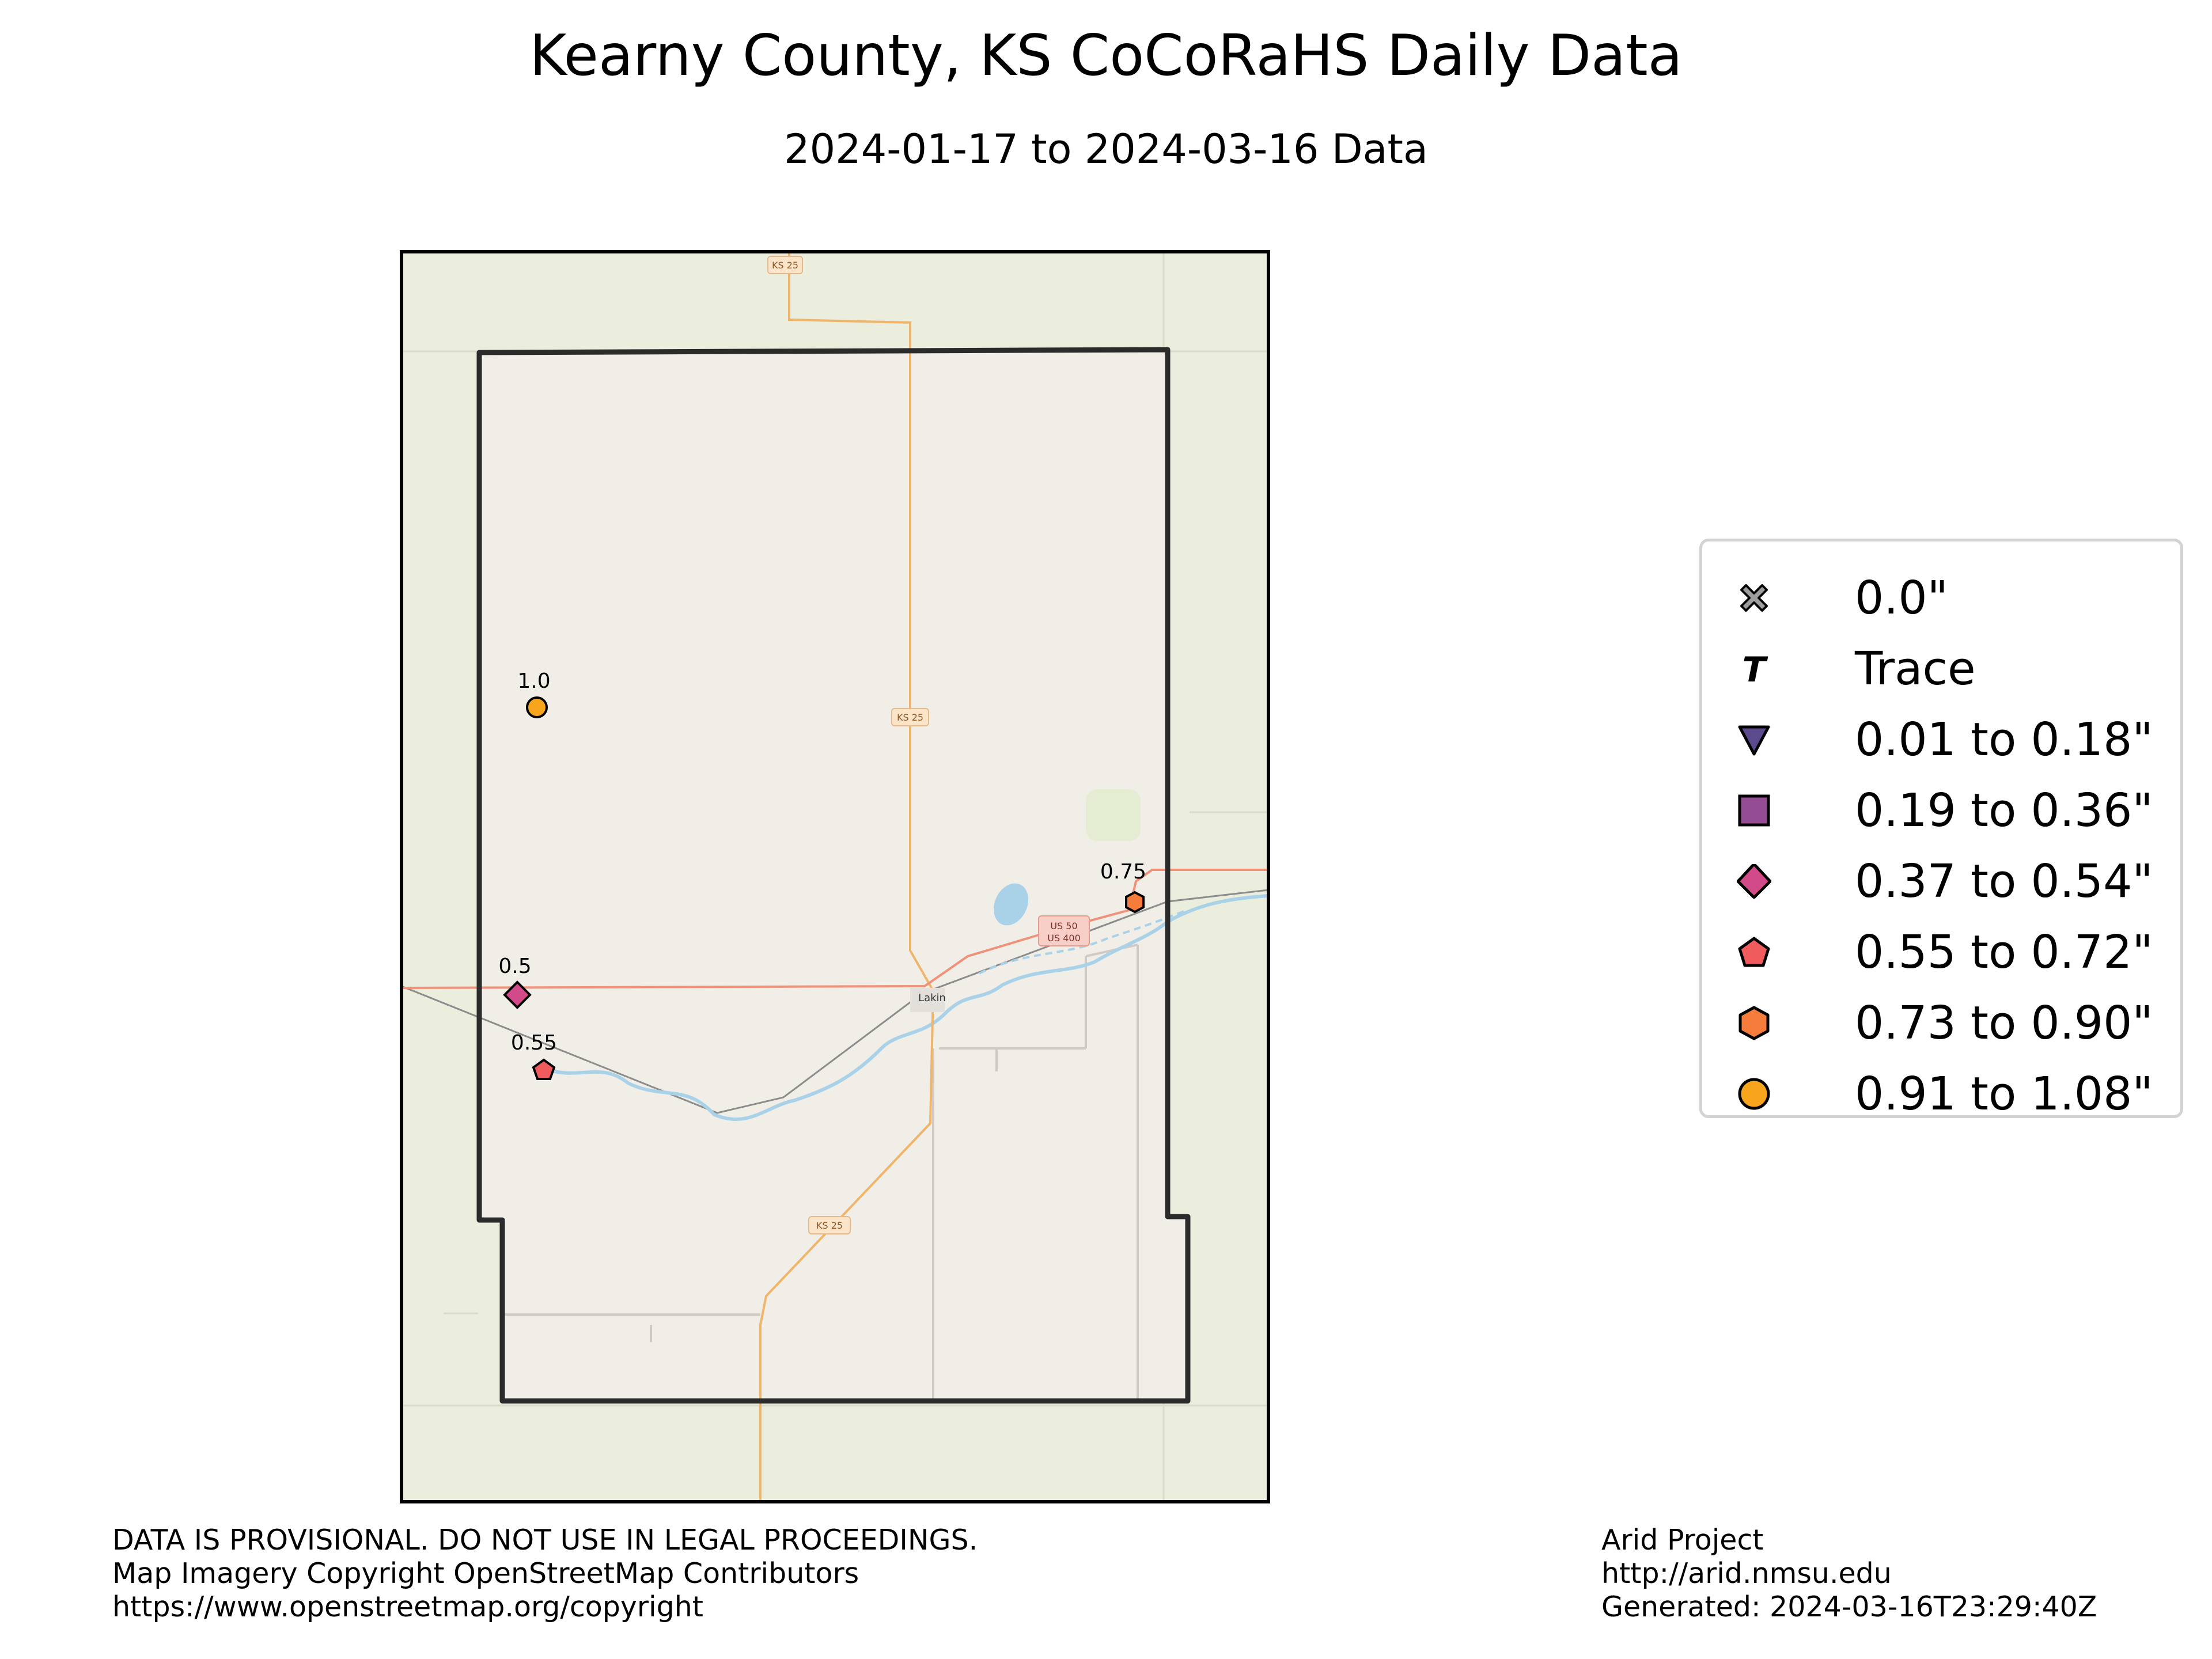  Describe the element at coordinates (1011, 904) in the screenshot. I see `lake` at that location.